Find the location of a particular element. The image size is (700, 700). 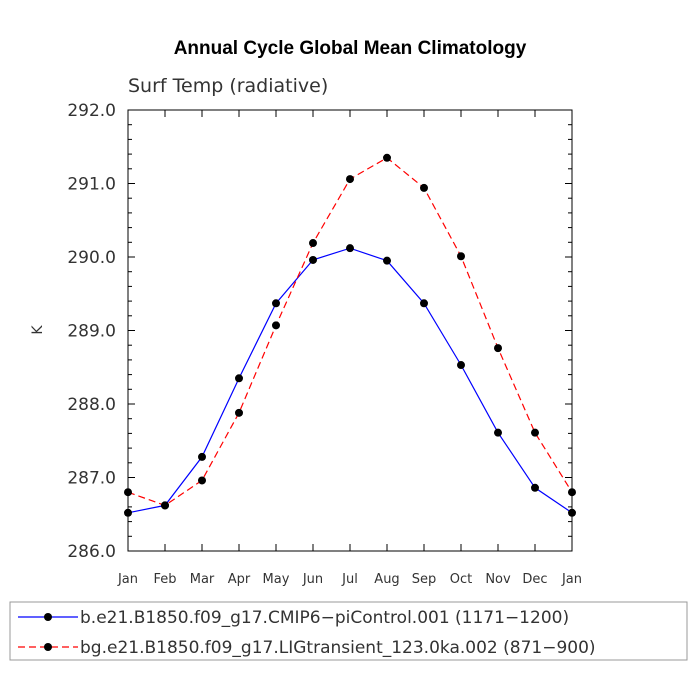

legend-box is located at coordinates (348, 631).